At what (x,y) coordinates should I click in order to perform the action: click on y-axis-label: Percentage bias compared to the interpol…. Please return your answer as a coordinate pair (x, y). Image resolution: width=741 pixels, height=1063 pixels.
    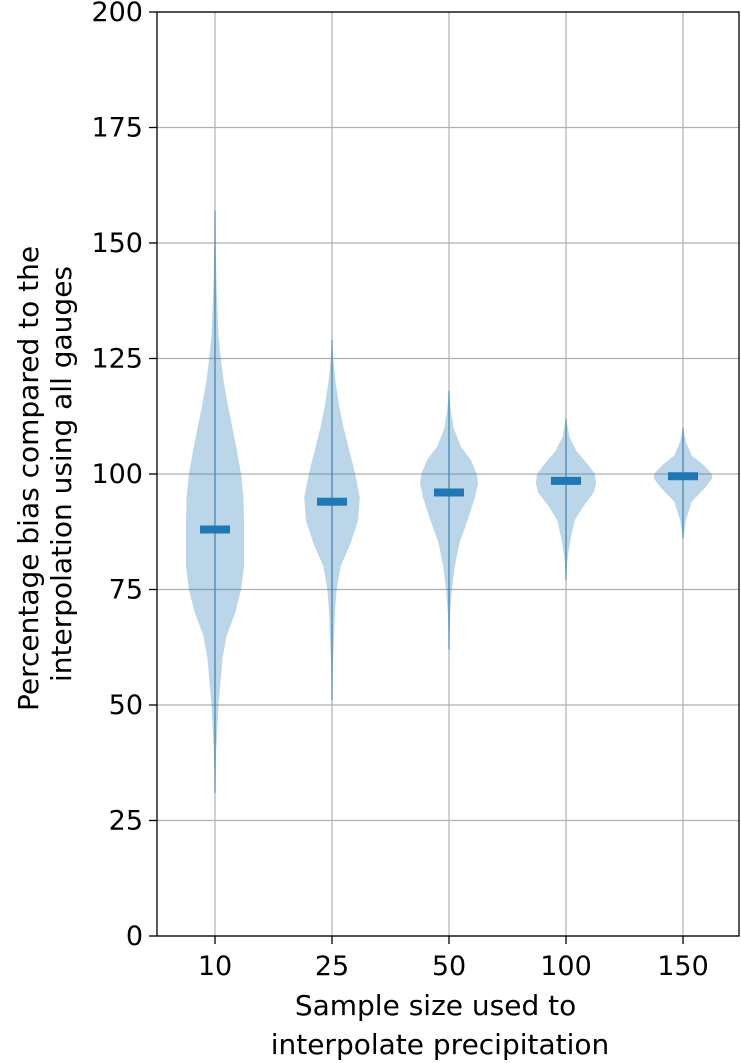
    Looking at the image, I should click on (45, 474).